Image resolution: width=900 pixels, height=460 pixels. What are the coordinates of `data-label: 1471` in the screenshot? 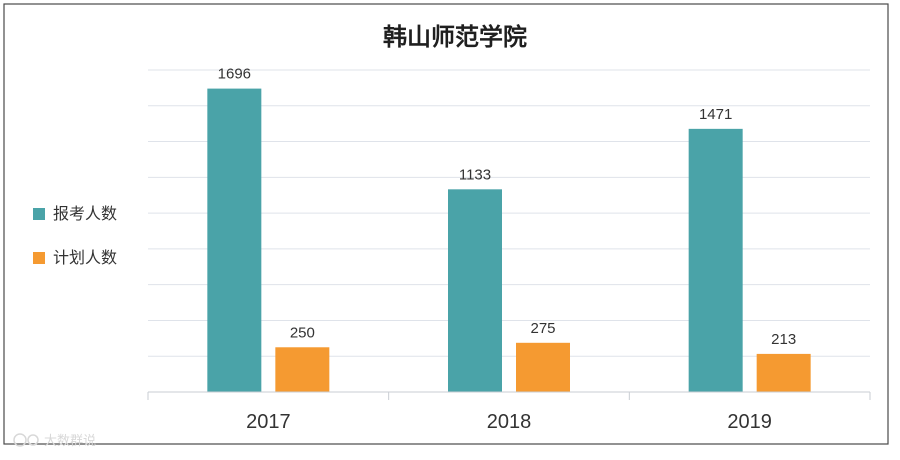 It's located at (715, 114).